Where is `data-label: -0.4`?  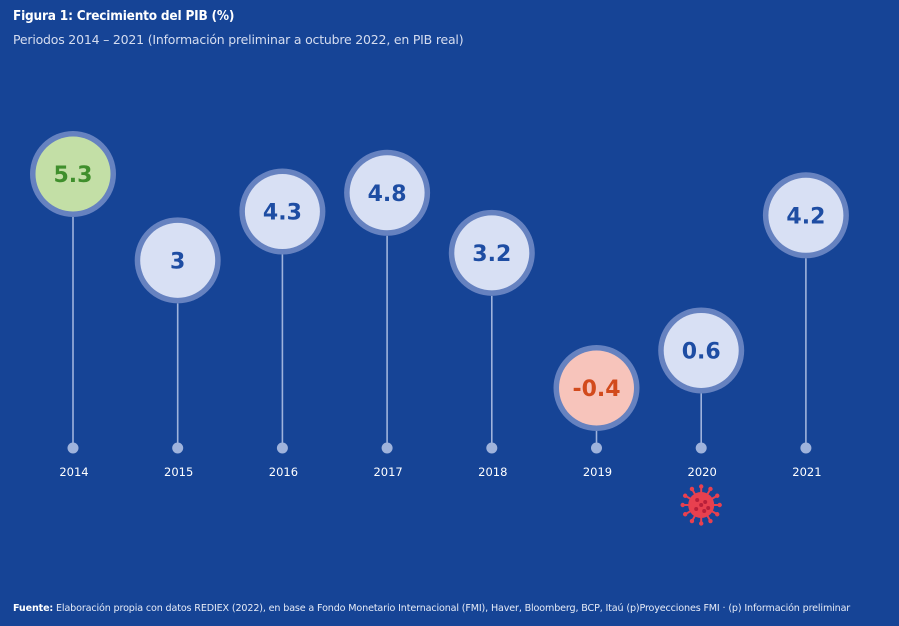 data-label: -0.4 is located at coordinates (596, 389).